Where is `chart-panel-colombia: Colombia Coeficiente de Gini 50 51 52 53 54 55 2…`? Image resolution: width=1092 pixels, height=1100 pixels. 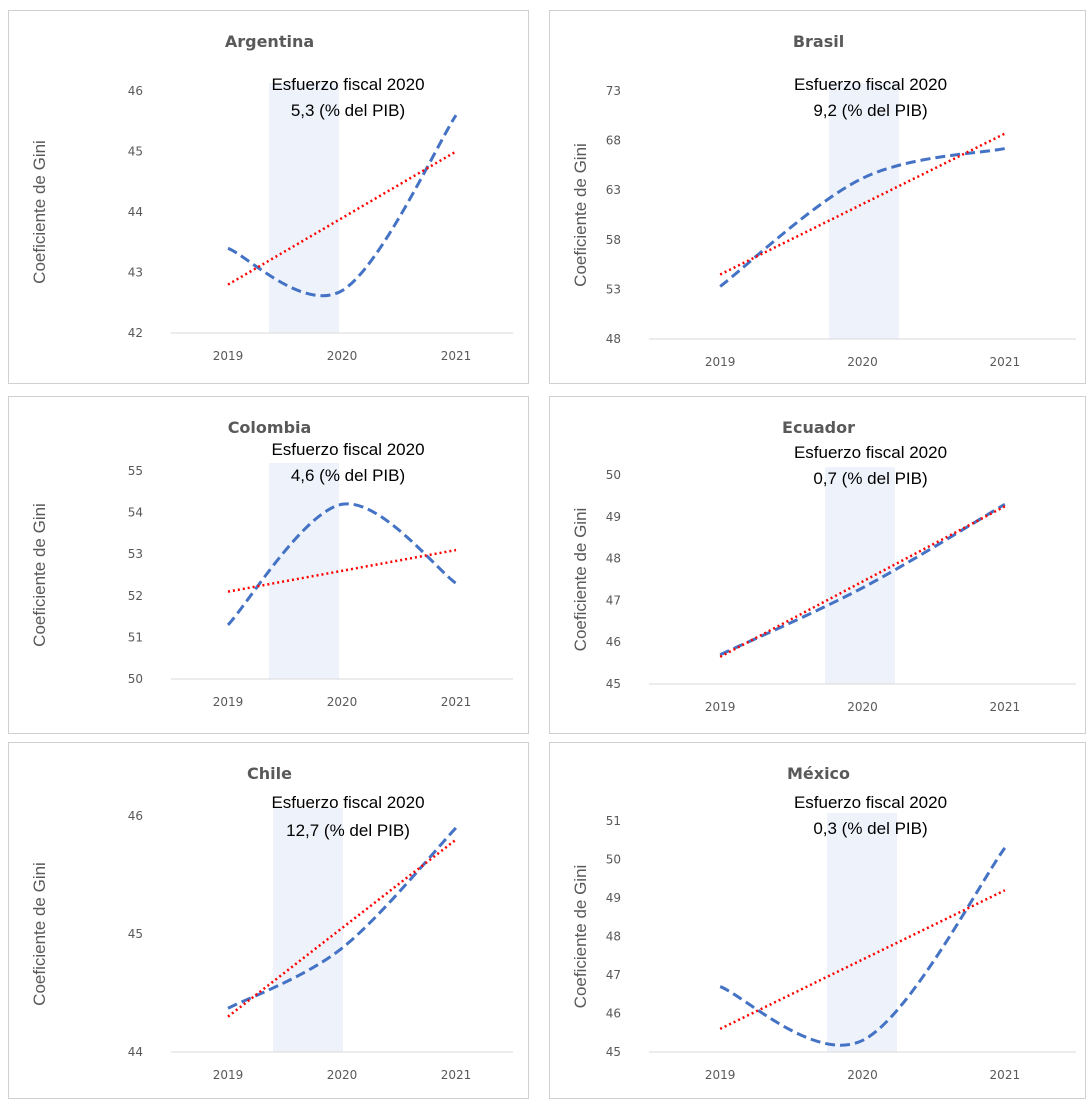 chart-panel-colombia: Colombia Coeficiente de Gini 50 51 52 53 54 55 2… is located at coordinates (268, 565).